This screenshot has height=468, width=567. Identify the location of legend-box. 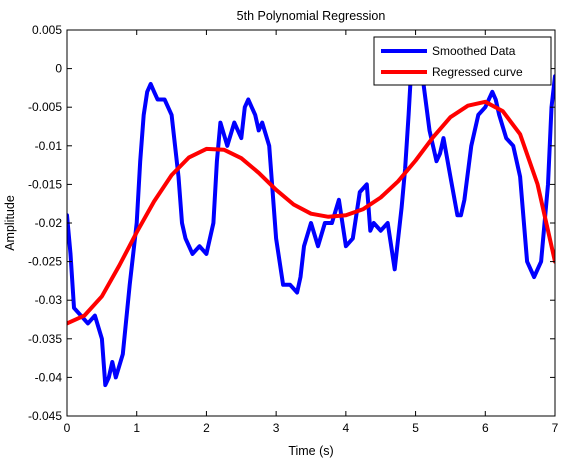
(462, 61).